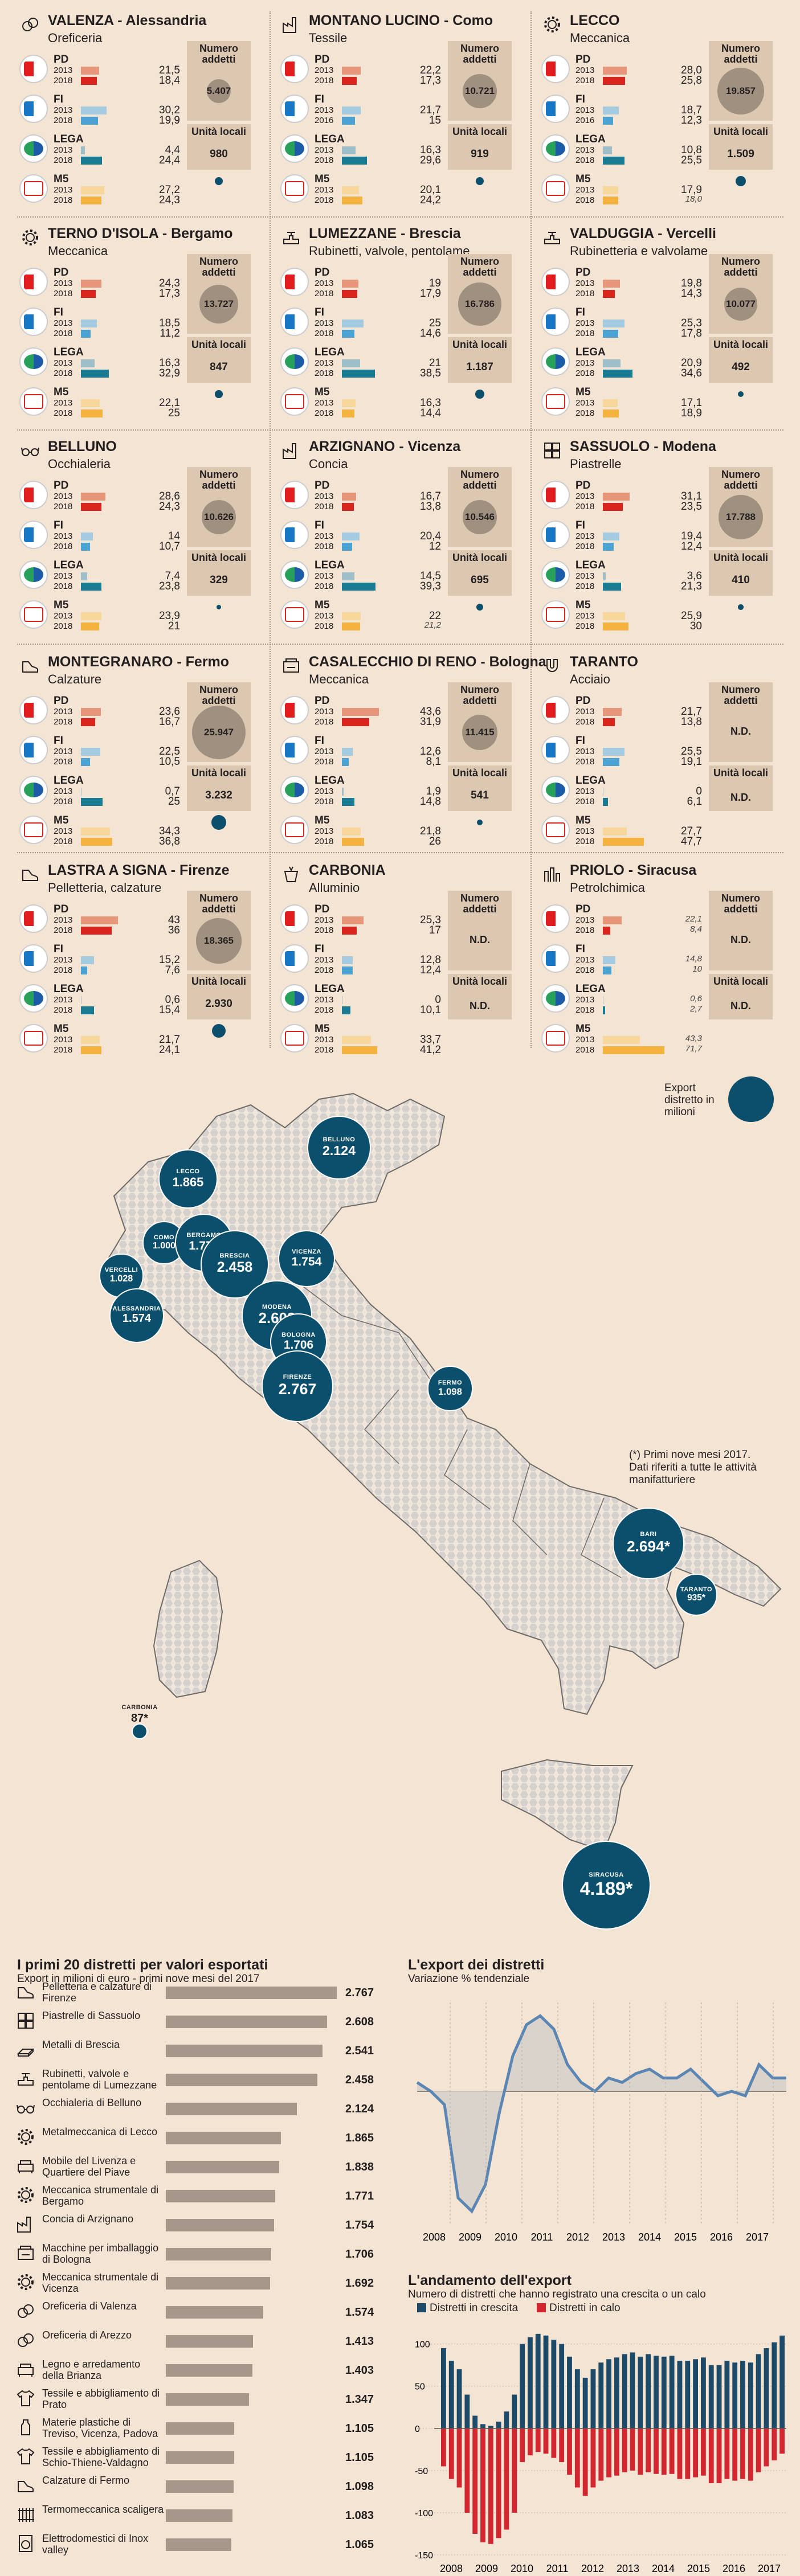 The width and height of the screenshot is (800, 2576). I want to click on party-row-lega: LEGA 2013 0,6 2018 2,7, so click(666, 1002).